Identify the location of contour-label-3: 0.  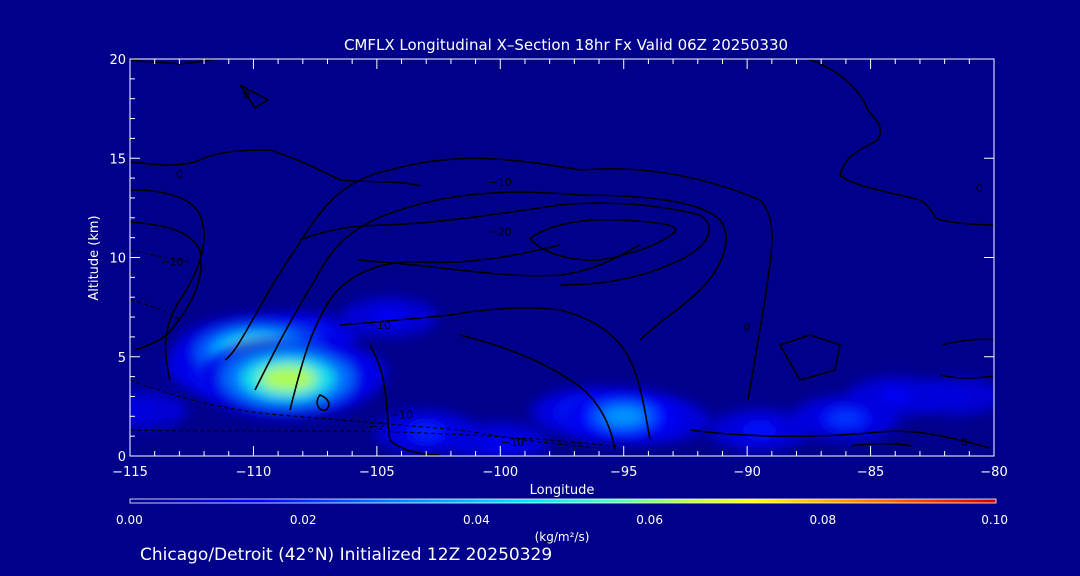
(747, 327).